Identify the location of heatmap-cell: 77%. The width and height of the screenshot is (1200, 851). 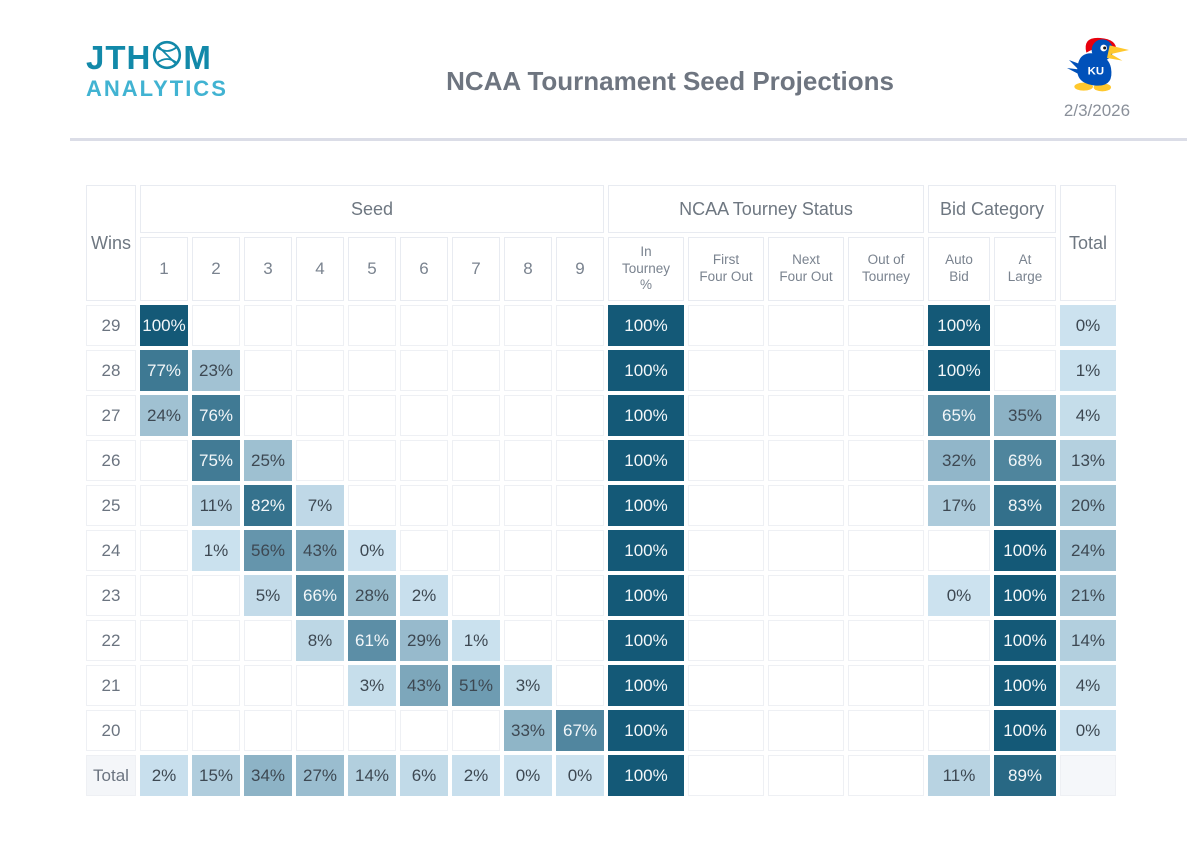
(164, 370).